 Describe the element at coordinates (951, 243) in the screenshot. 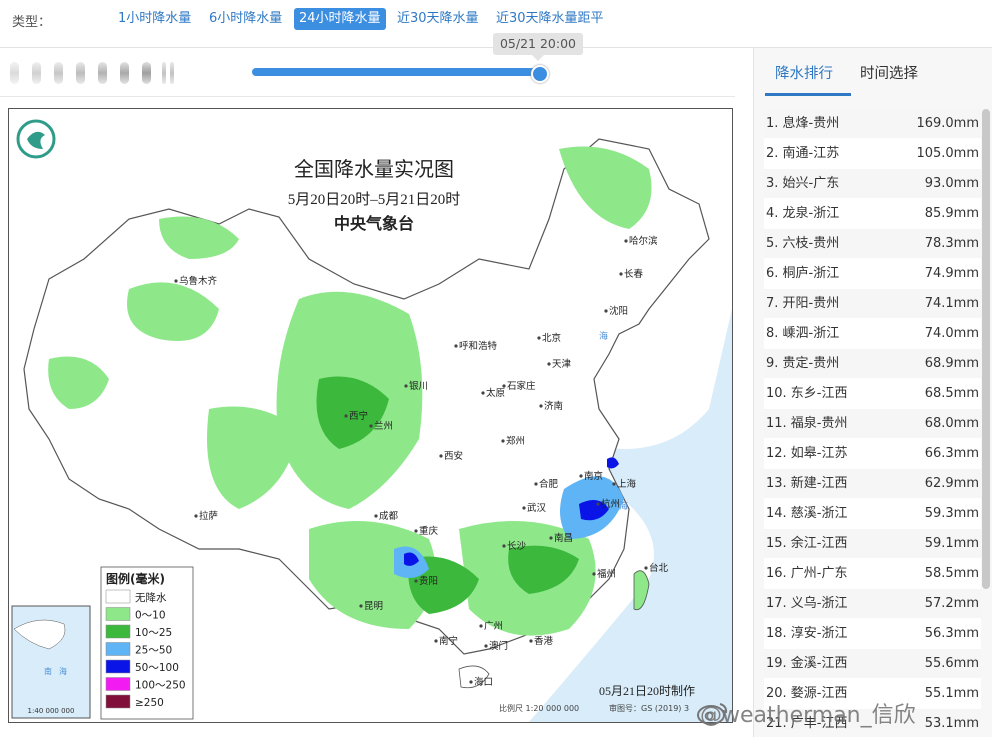

I see `precip-value: 78.3mm` at that location.